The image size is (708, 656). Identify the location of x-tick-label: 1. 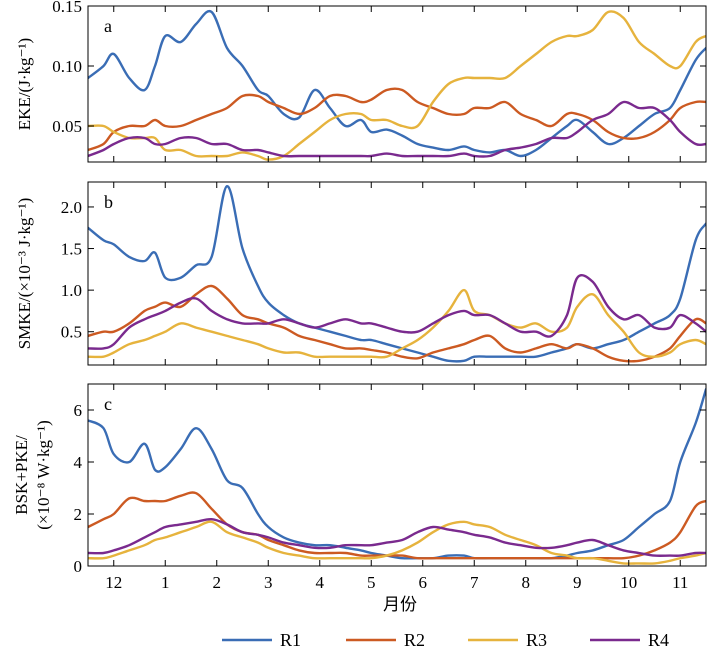
(165, 582).